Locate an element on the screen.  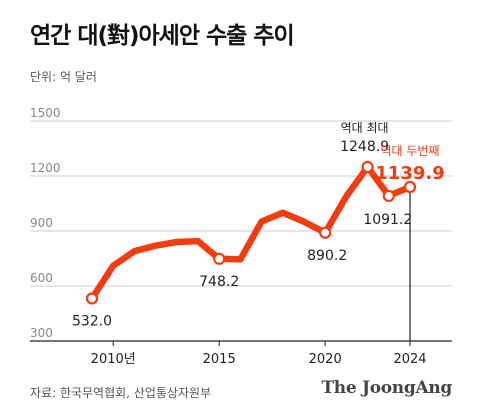
data-label: 1139.9 is located at coordinates (409, 173).